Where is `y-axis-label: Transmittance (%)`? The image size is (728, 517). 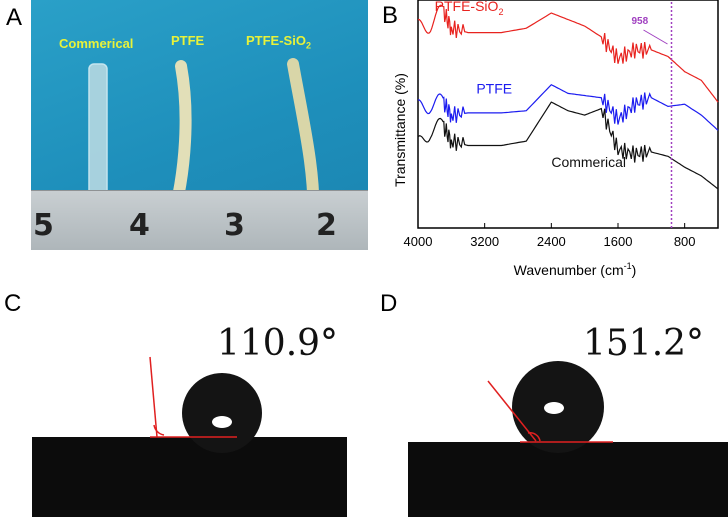
y-axis-label: Transmittance (%) is located at coordinates (400, 130).